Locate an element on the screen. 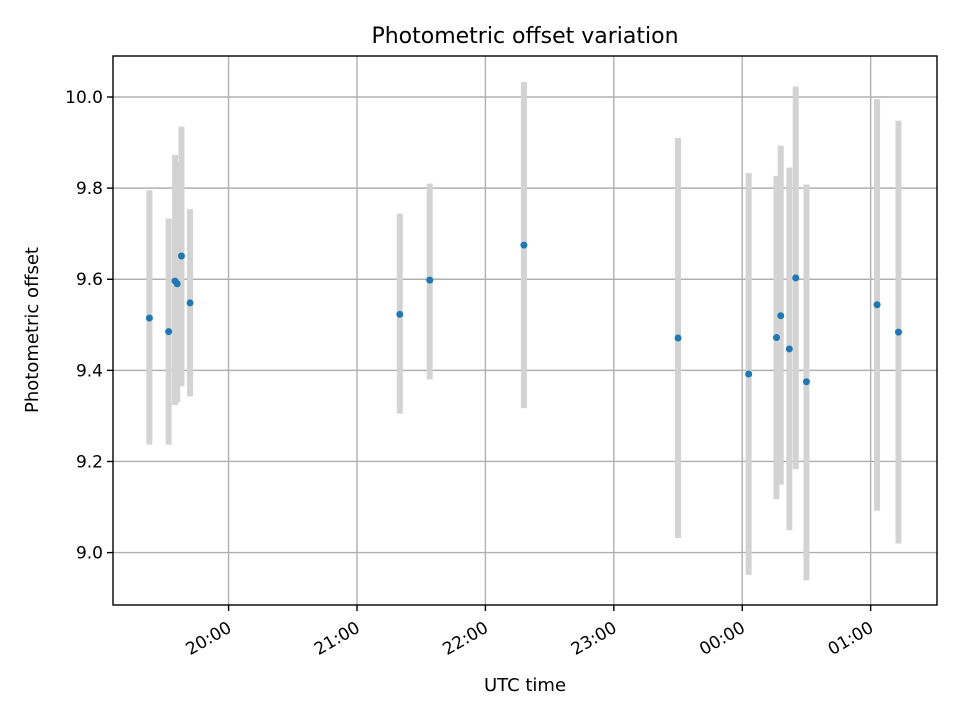  y-axis-ticks: 9.0 9.2 9.4 9.6 9.8 10.0 is located at coordinates (89, 326).